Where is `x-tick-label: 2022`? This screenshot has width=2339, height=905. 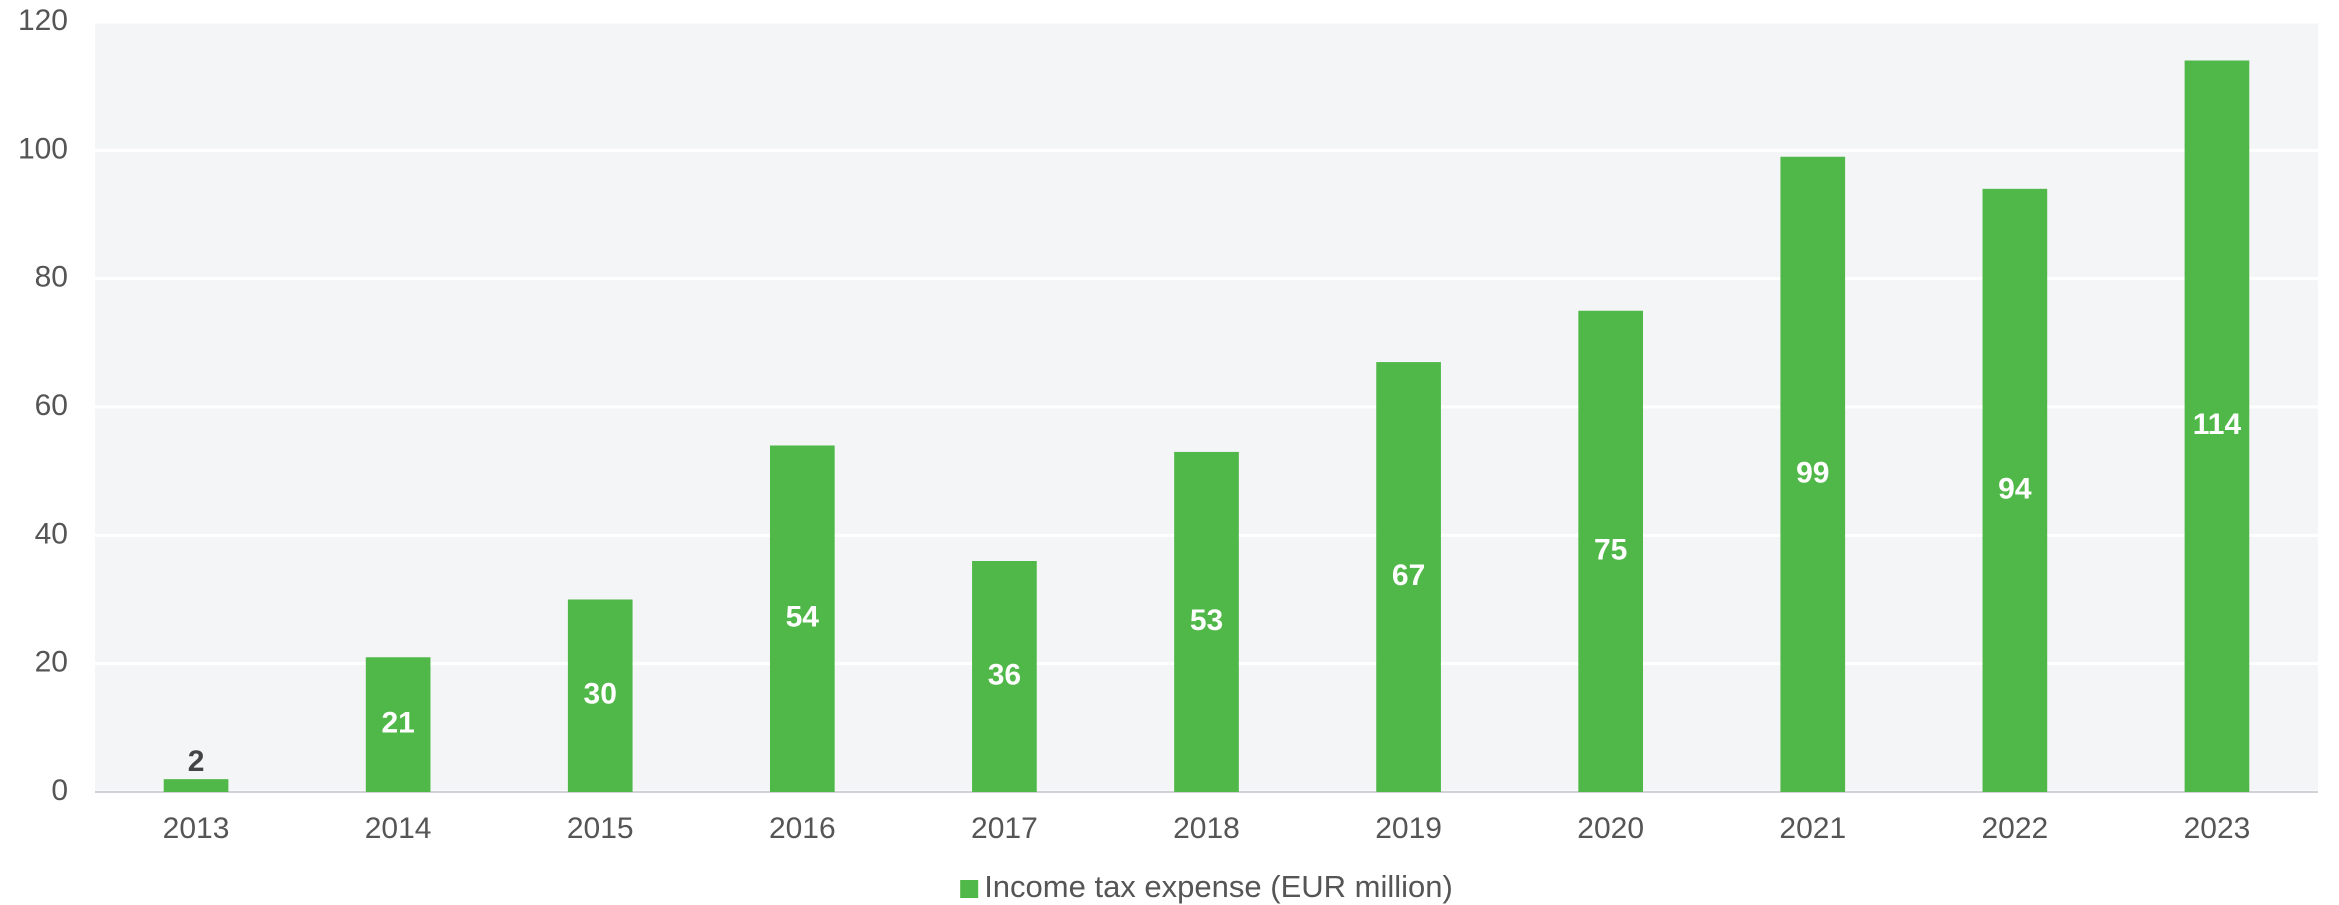 x-tick-label: 2022 is located at coordinates (2014, 828).